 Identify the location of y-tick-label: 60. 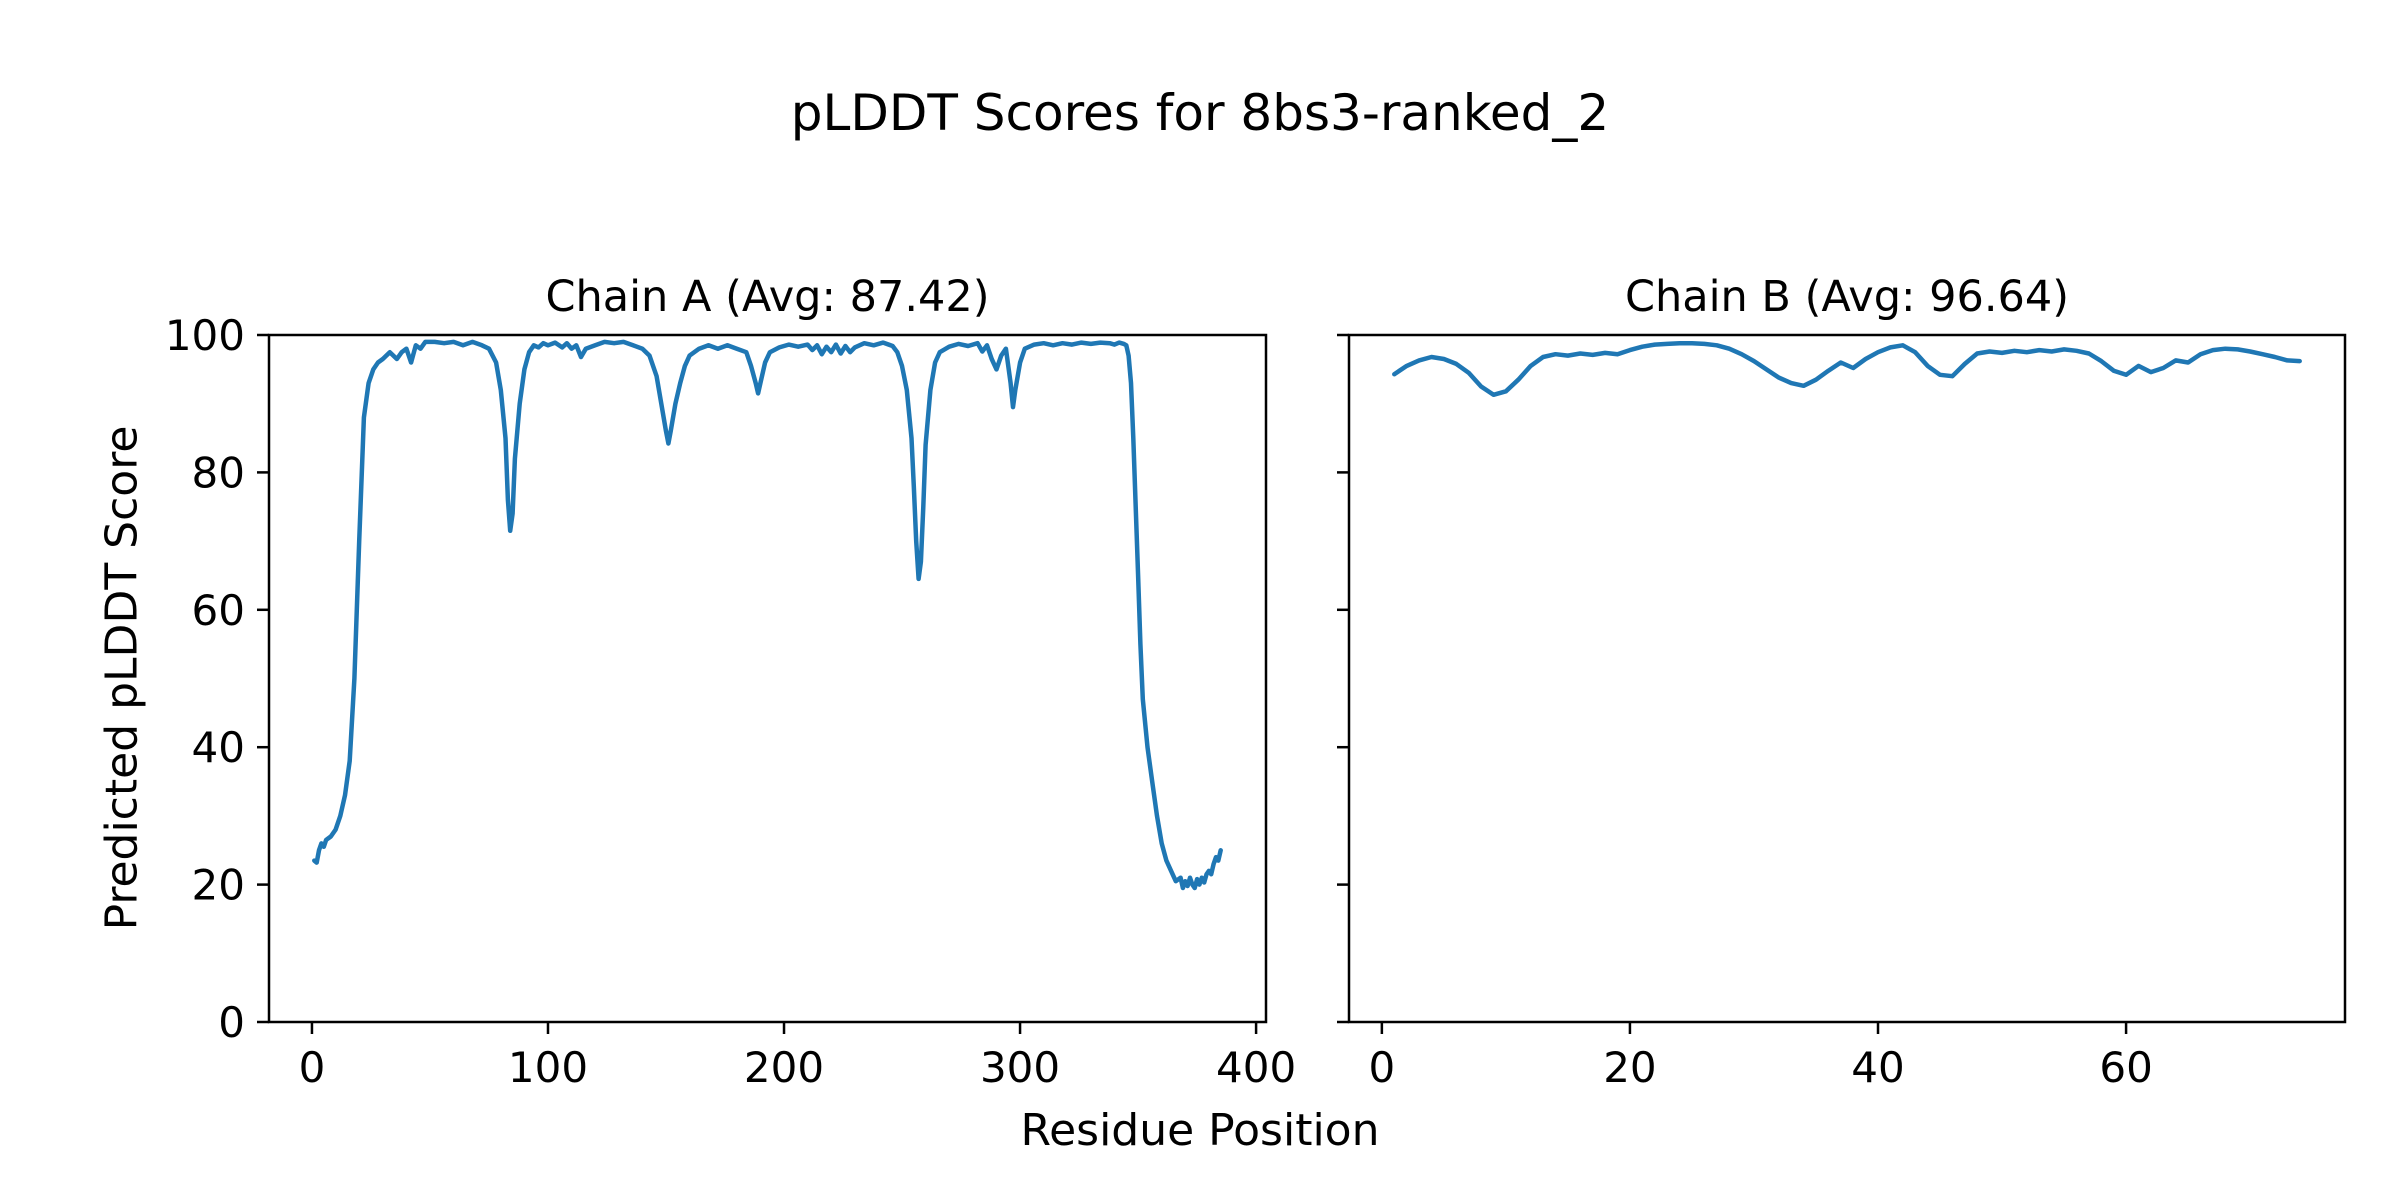
(218, 610).